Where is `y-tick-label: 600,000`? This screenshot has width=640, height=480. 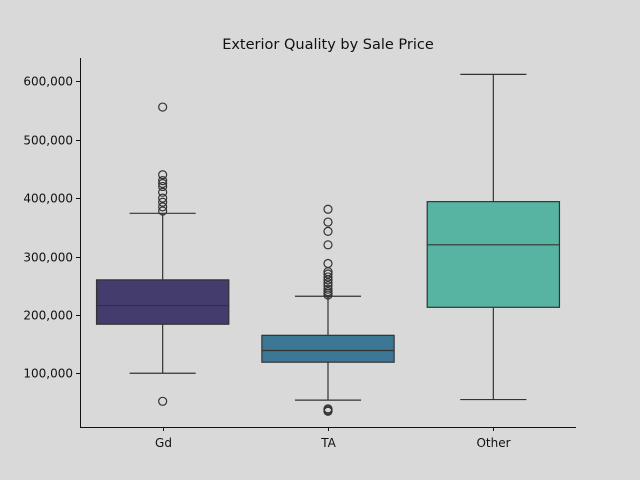 y-tick-label: 600,000 is located at coordinates (48, 82).